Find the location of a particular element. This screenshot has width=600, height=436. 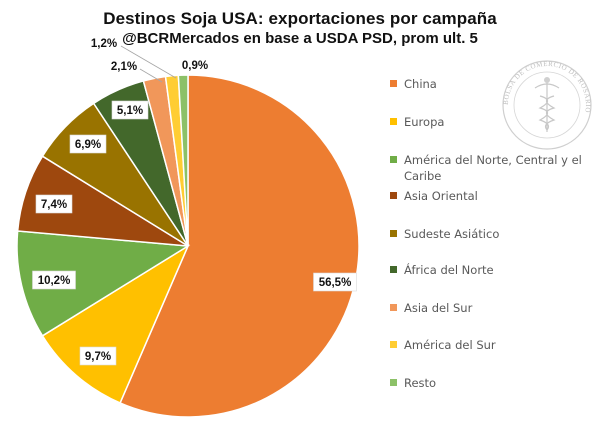

legend-label: China is located at coordinates (420, 84).